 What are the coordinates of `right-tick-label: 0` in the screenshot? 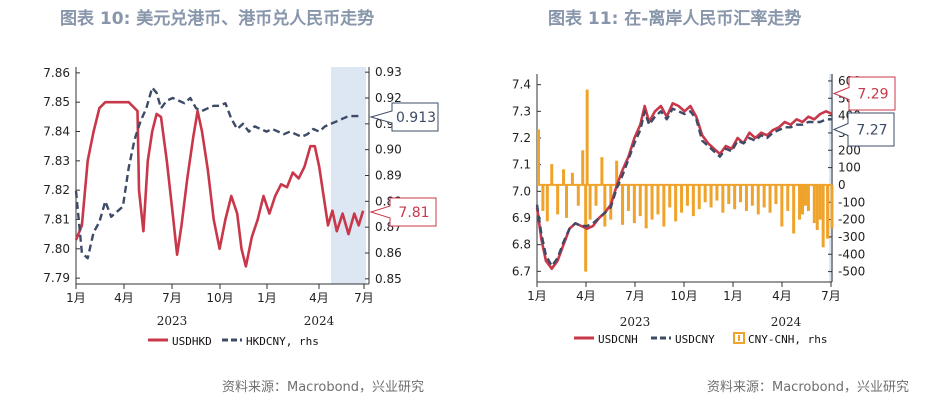 It's located at (842, 185).